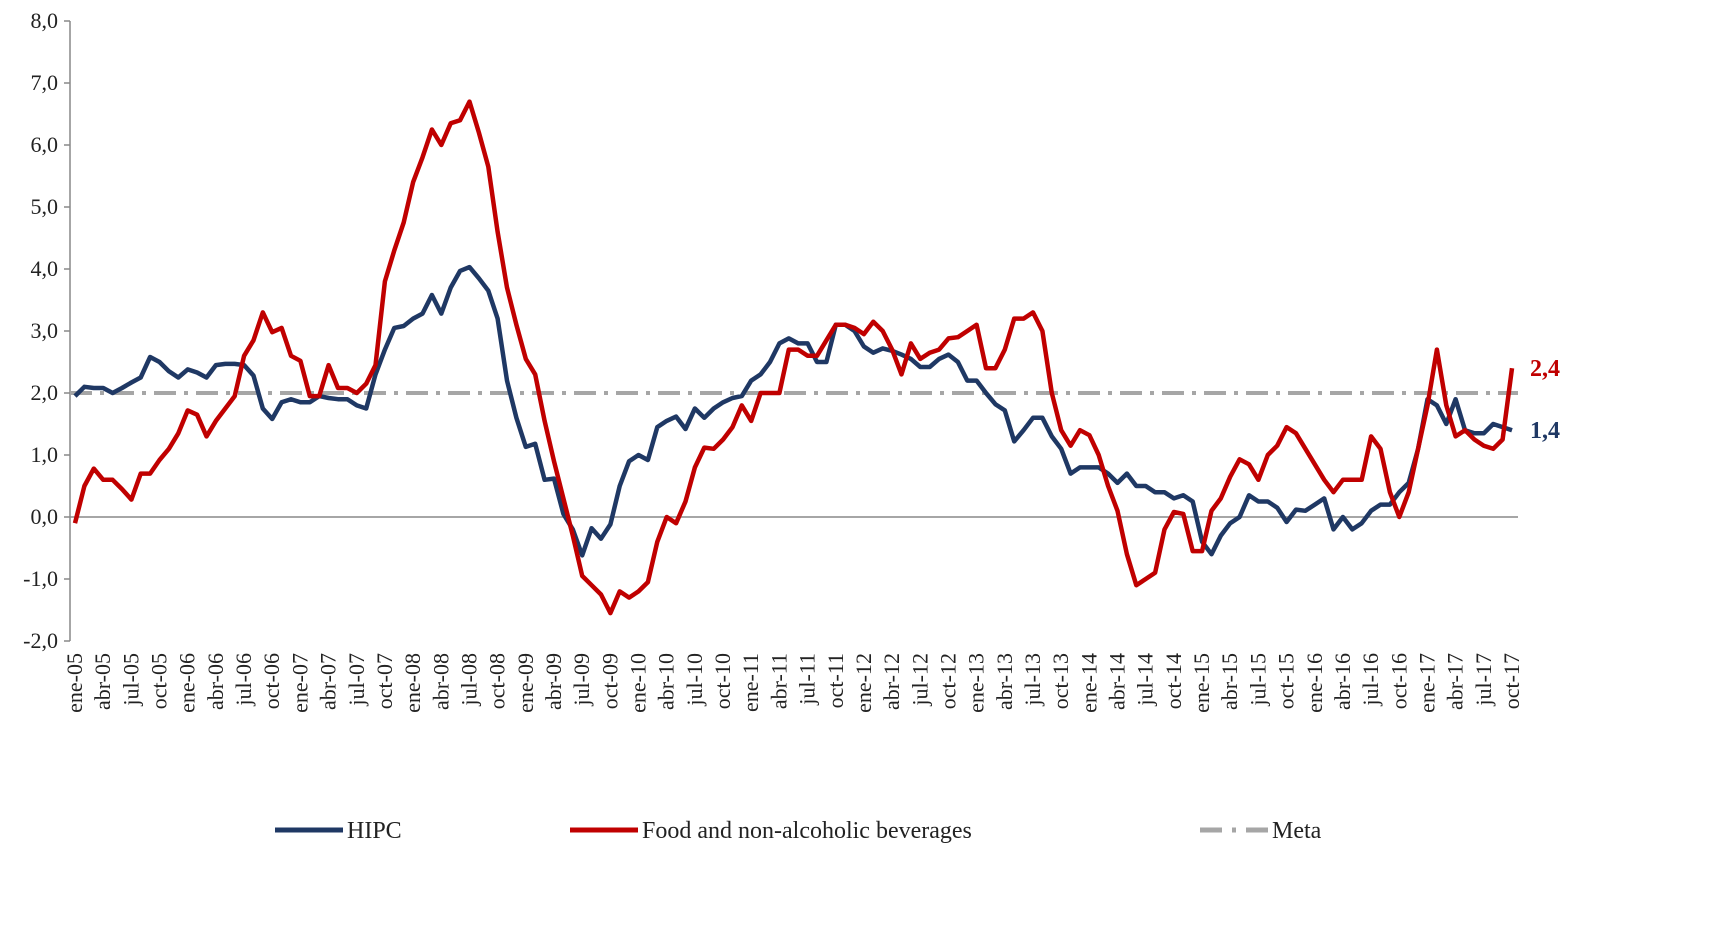  Describe the element at coordinates (807, 679) in the screenshot. I see `x-tick-label: jul-11` at that location.